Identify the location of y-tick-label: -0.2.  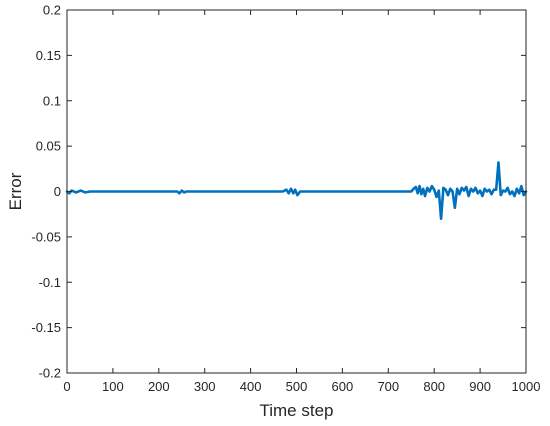
(50, 373).